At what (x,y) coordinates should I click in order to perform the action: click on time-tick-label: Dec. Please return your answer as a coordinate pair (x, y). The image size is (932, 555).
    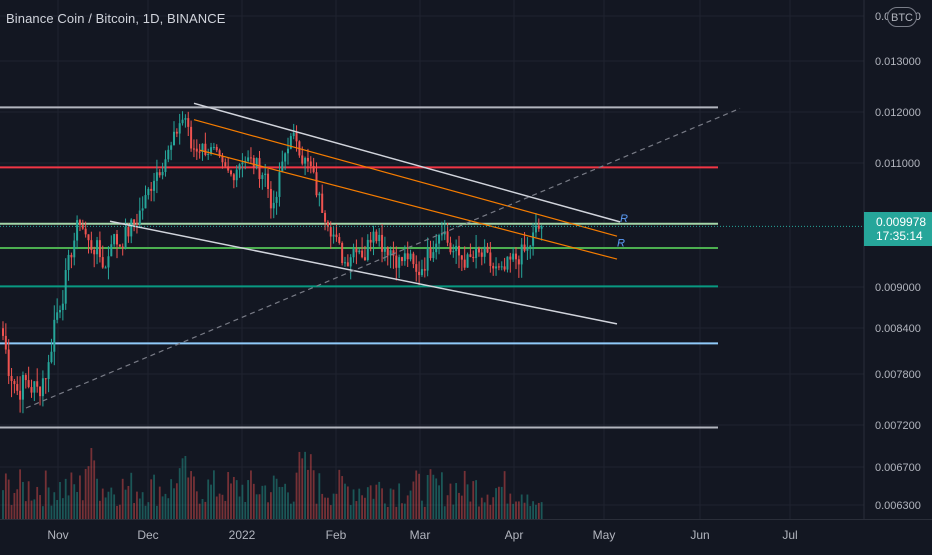
    Looking at the image, I should click on (147, 535).